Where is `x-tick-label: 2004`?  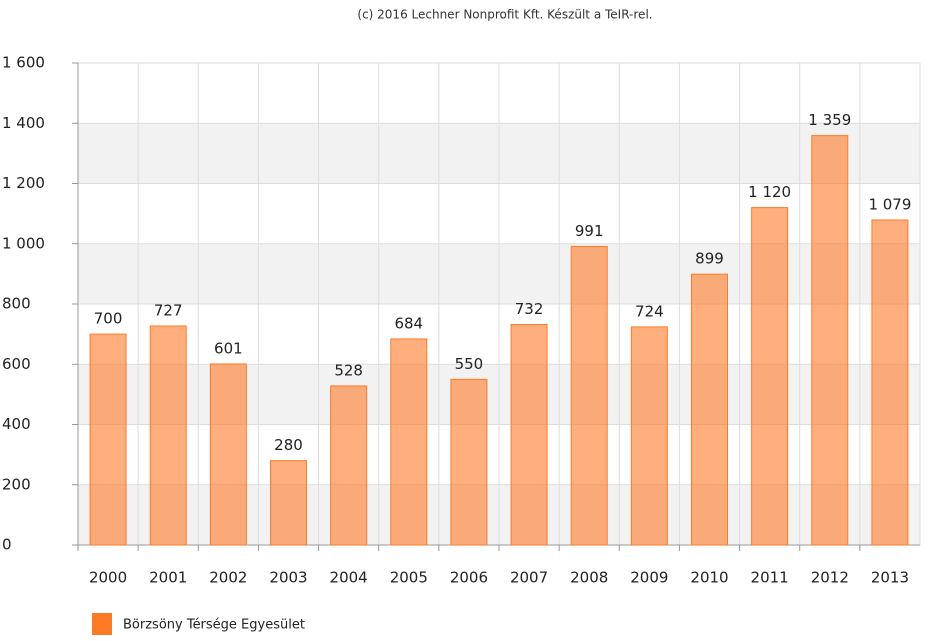 x-tick-label: 2004 is located at coordinates (349, 578).